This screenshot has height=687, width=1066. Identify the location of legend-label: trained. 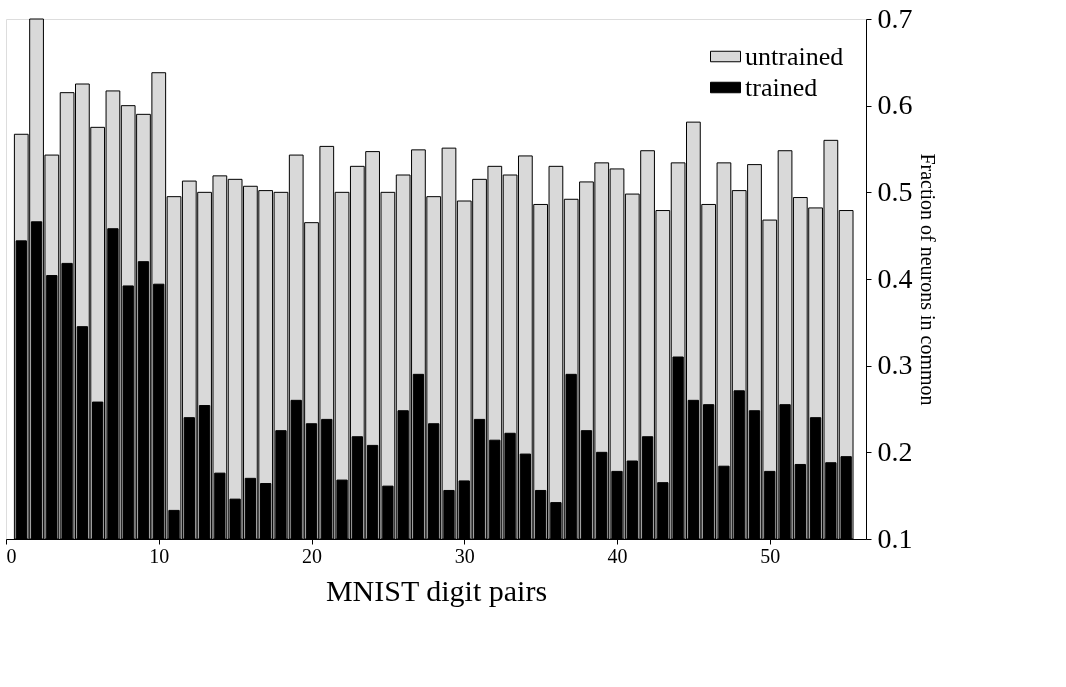
(781, 87).